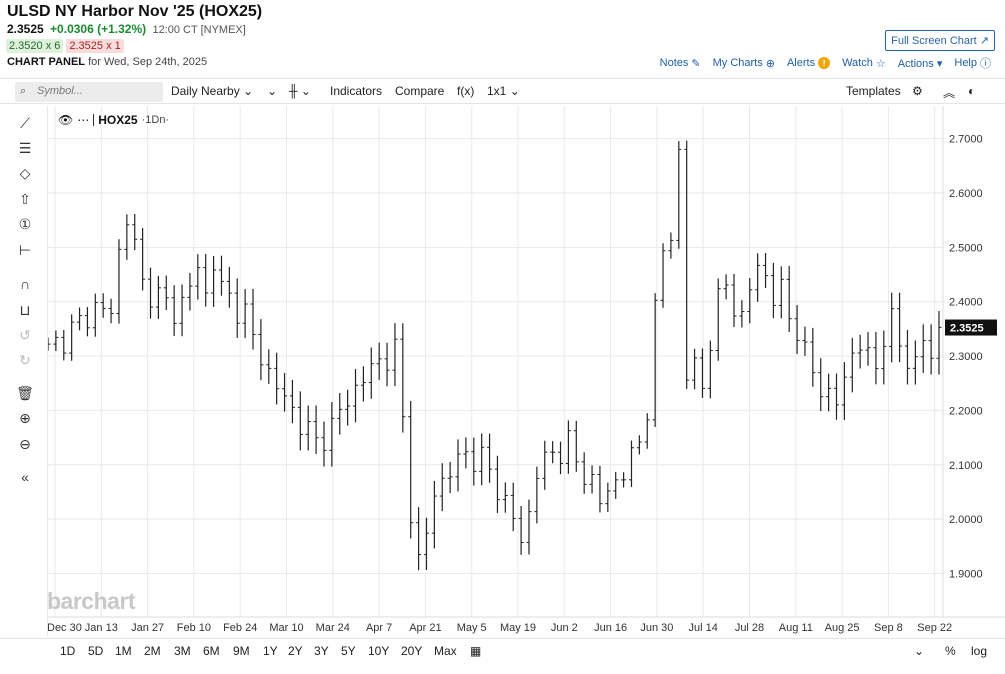 This screenshot has width=1005, height=674. I want to click on percent-toggle: %, so click(950, 651).